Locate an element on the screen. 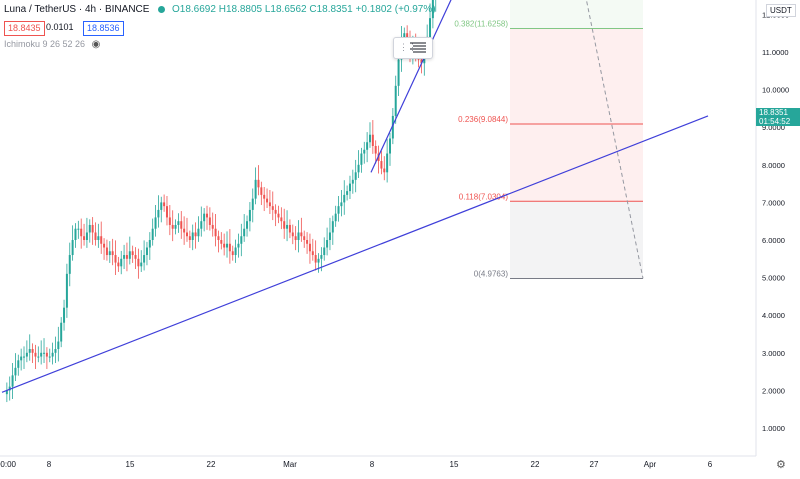 This screenshot has height=479, width=800. fib-zone is located at coordinates (576, 76).